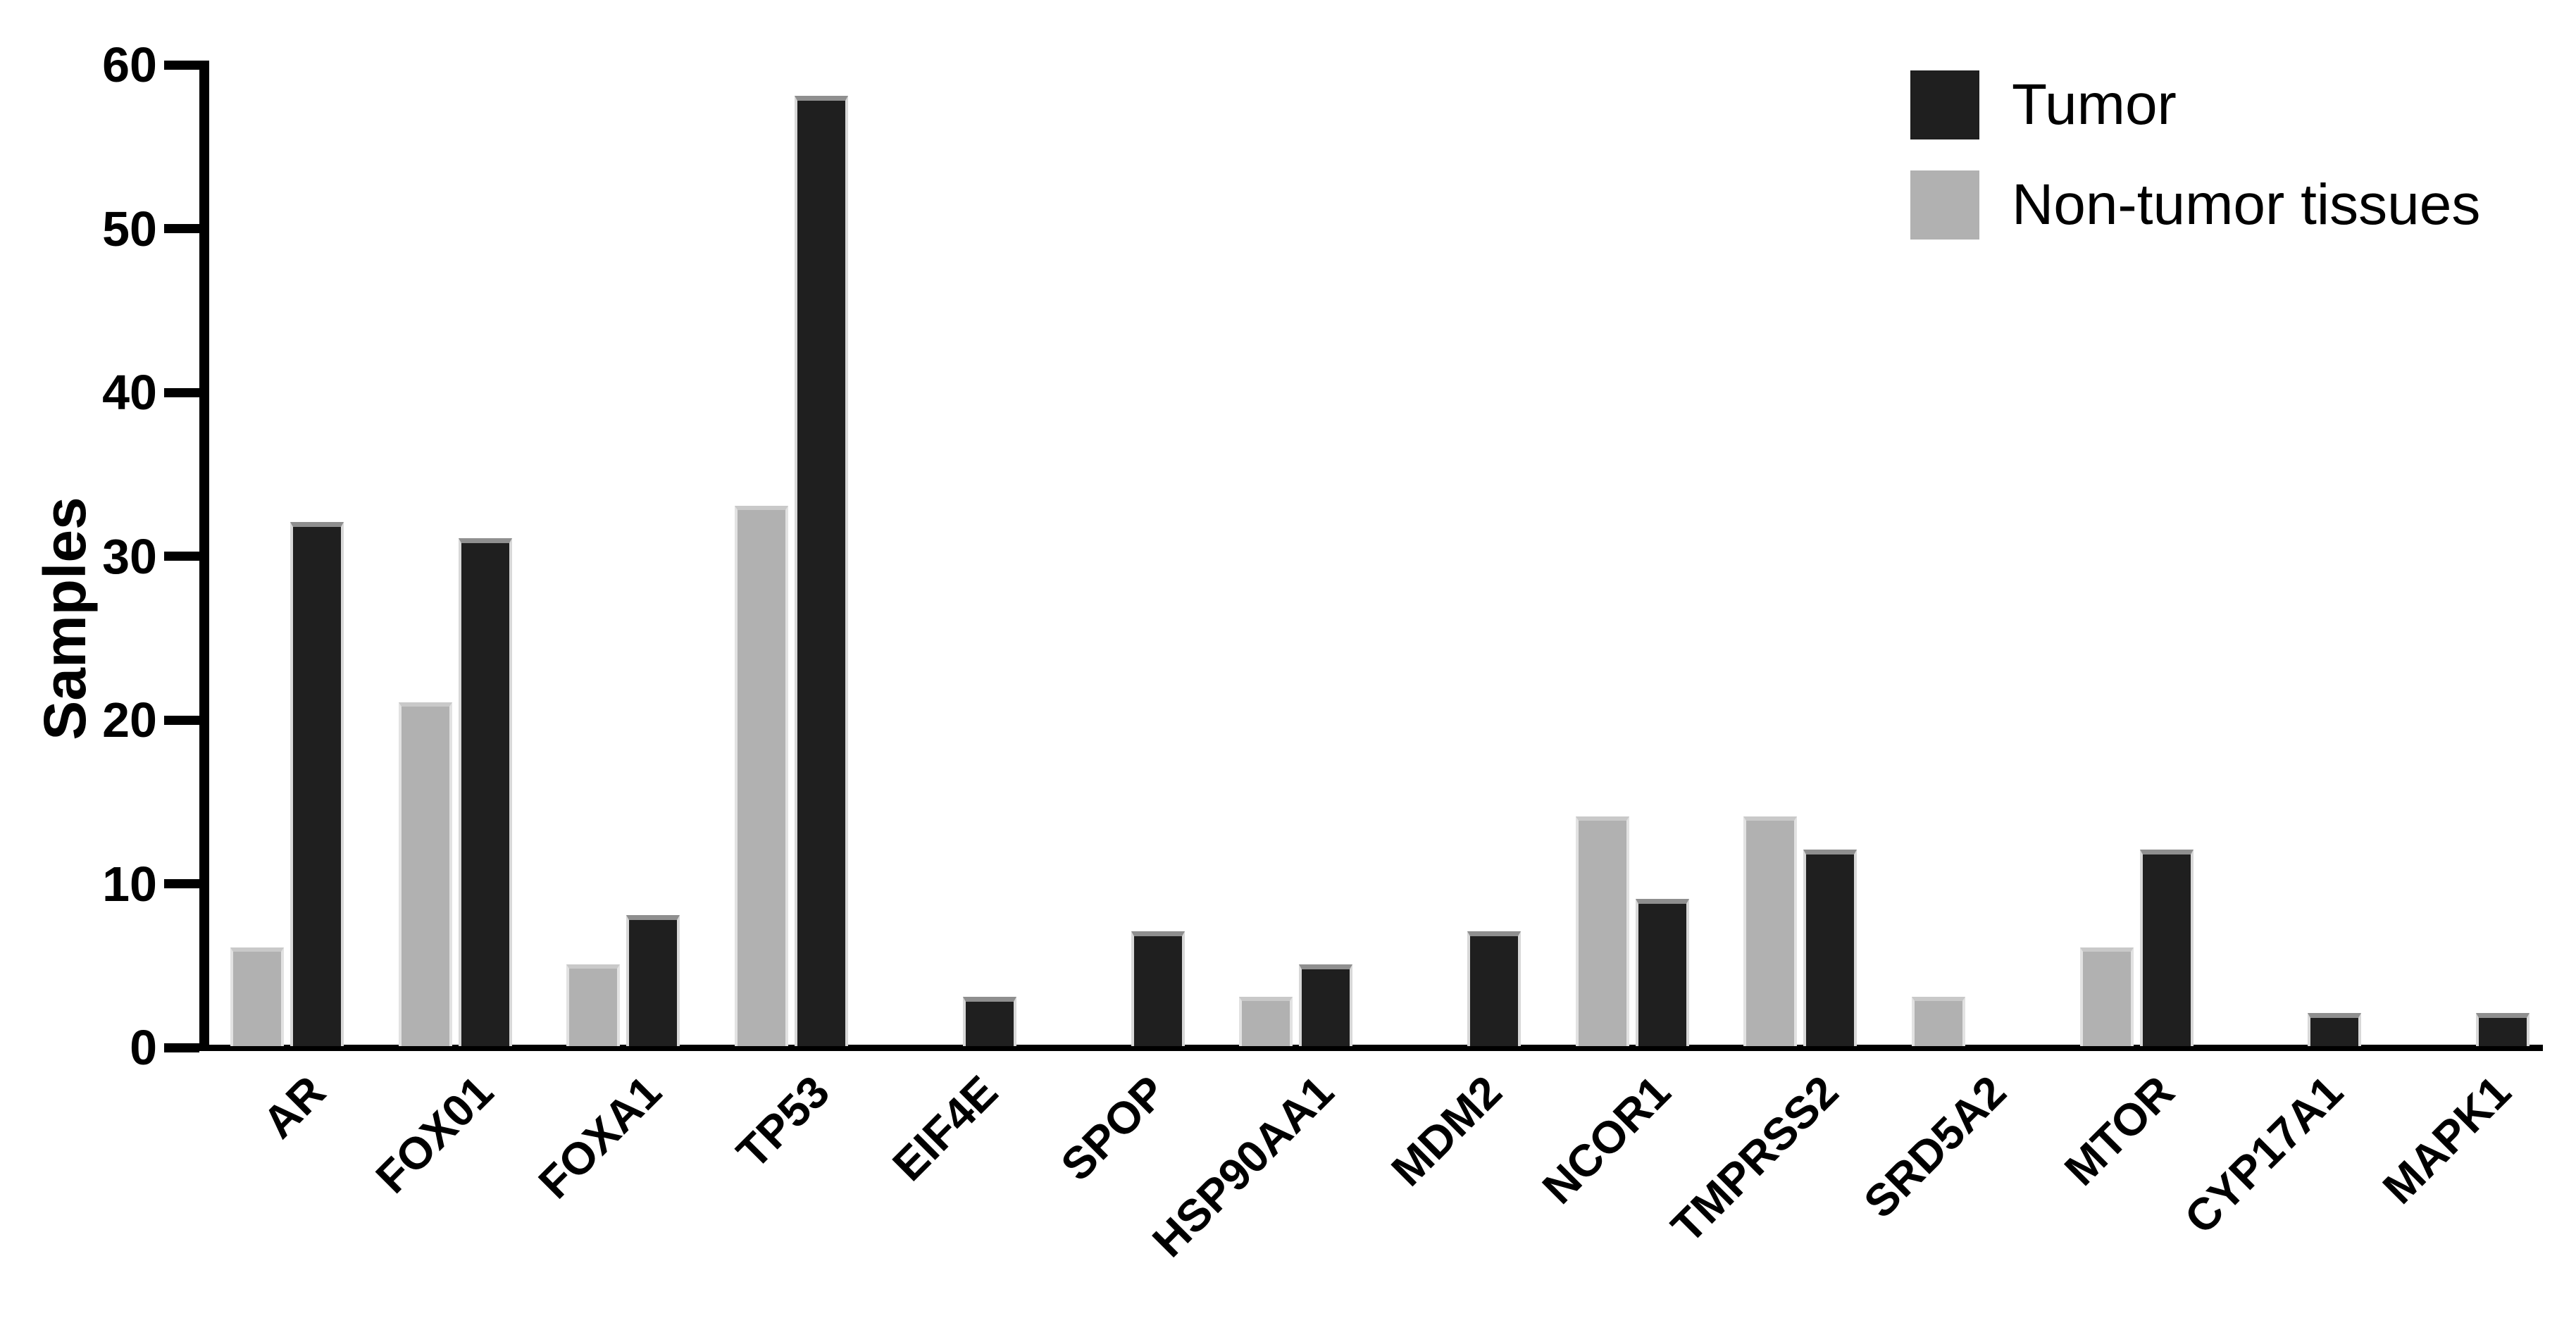  I want to click on legend-label-non-tumor: Non-tumor tissues, so click(2246, 205).